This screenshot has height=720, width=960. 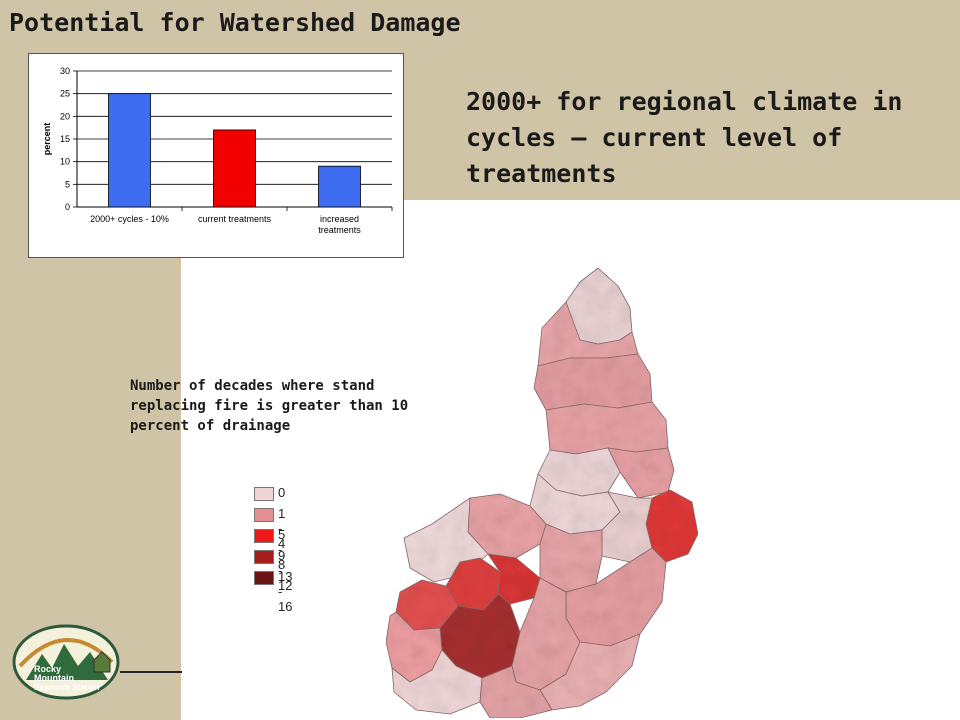 I want to click on x-tick-label: 2000+ cycles - 10%, so click(x=129, y=219).